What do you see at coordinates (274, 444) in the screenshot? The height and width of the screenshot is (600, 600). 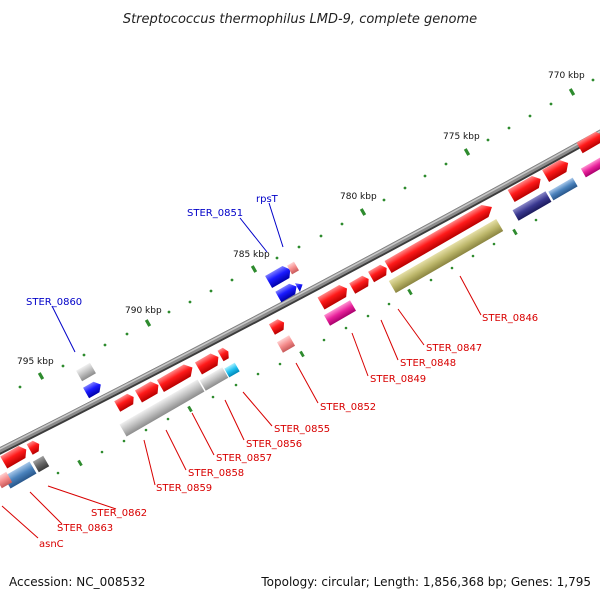 I see `label-STER_0856: STER_0856` at bounding box center [274, 444].